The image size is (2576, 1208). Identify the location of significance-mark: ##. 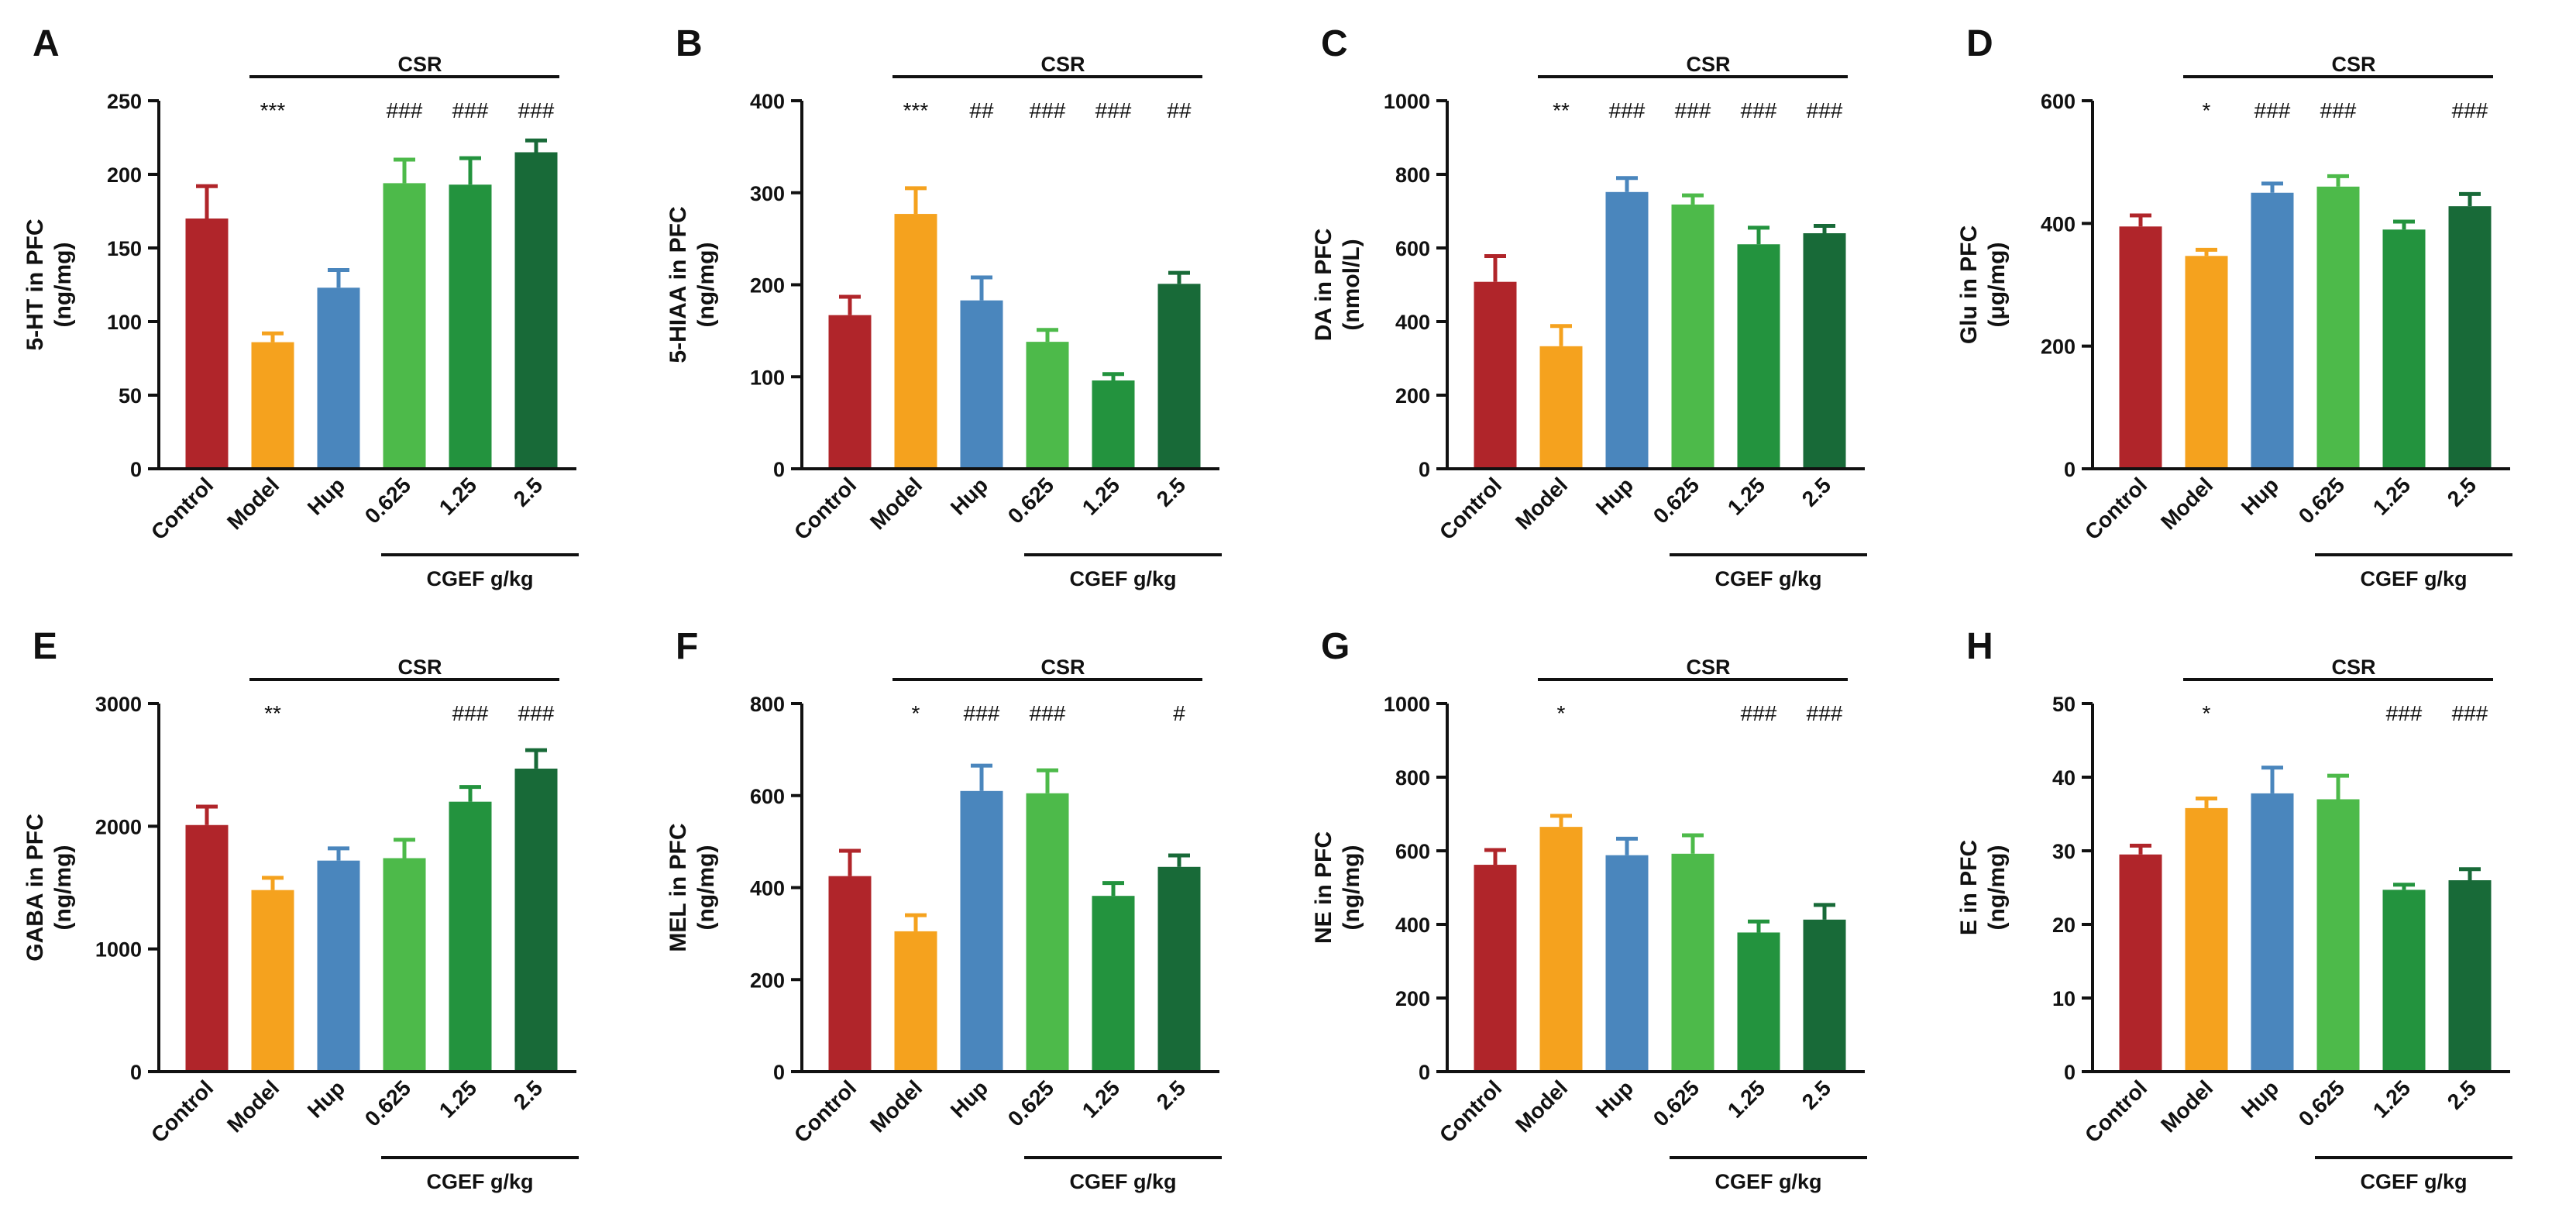
(1179, 110).